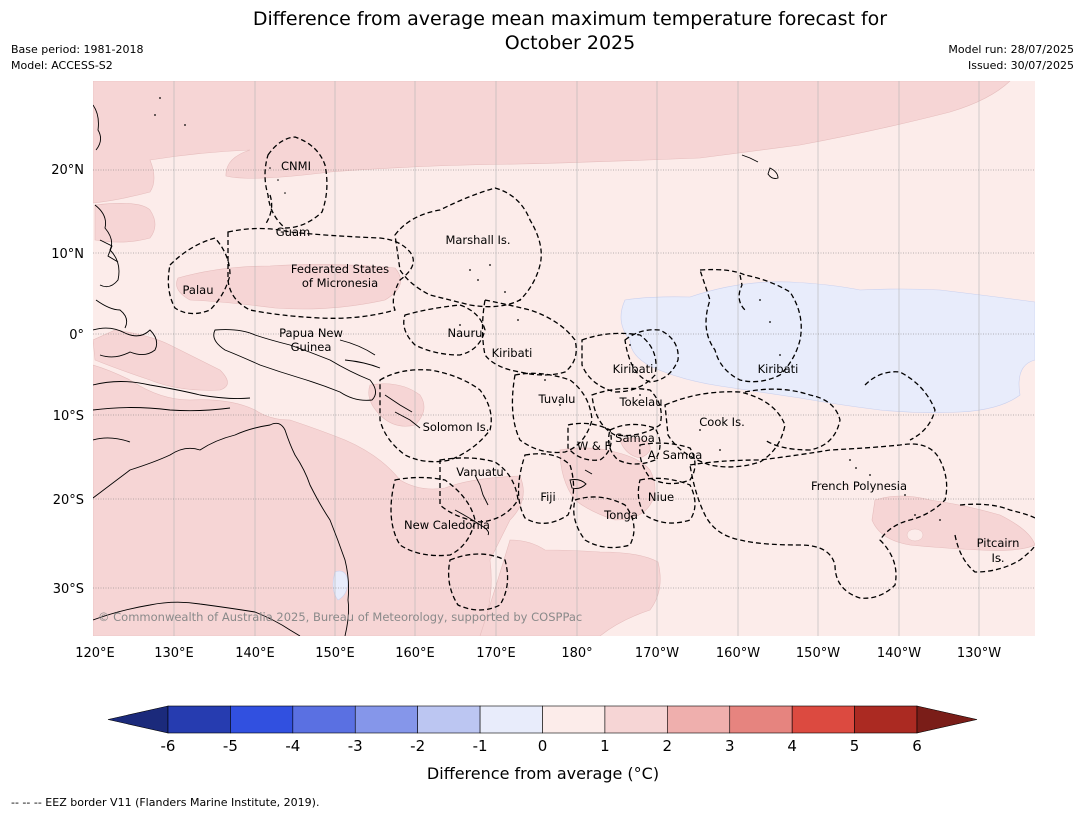 This screenshot has width=1085, height=816. Describe the element at coordinates (778, 369) in the screenshot. I see `label-kiribati-line: Kiribati` at that location.